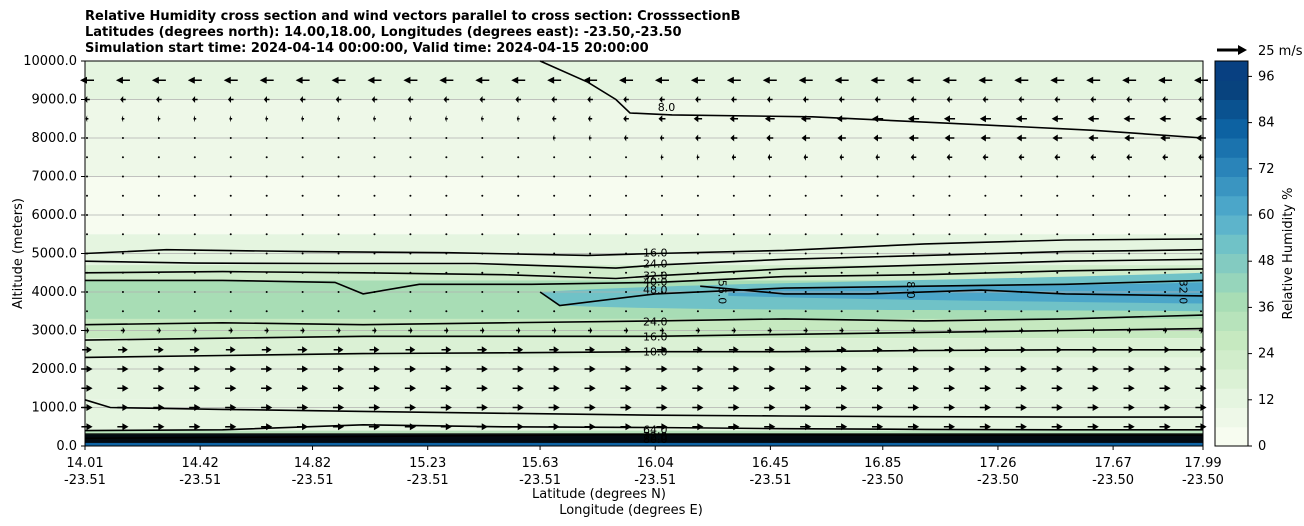 The height and width of the screenshot is (526, 1304). I want to click on y-tick-label: 7000.0, so click(55, 177).